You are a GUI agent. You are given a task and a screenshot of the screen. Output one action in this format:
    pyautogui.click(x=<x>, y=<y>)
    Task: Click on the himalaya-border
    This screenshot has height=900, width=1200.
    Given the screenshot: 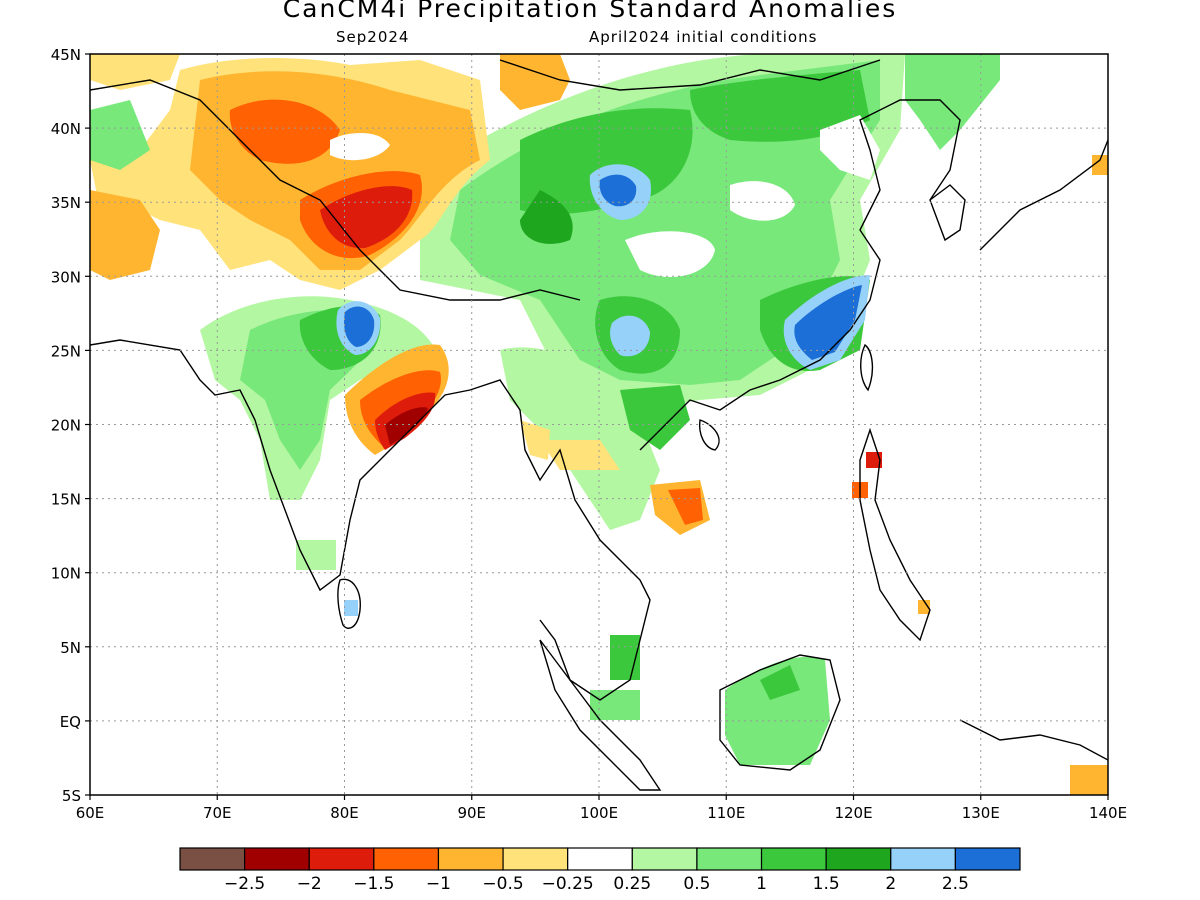 What is the action you would take?
    pyautogui.click(x=335, y=190)
    